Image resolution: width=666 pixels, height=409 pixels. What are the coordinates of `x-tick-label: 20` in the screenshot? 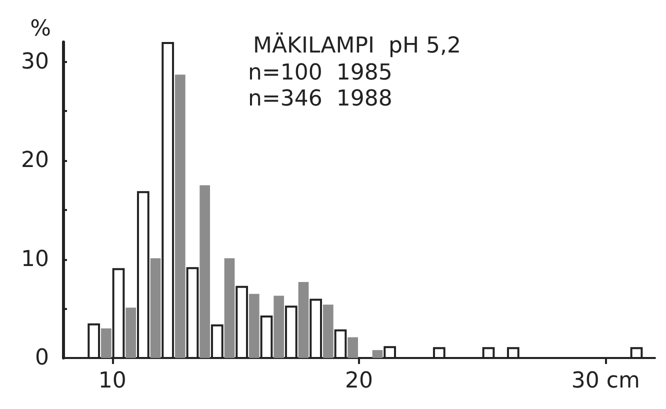 It's located at (359, 381).